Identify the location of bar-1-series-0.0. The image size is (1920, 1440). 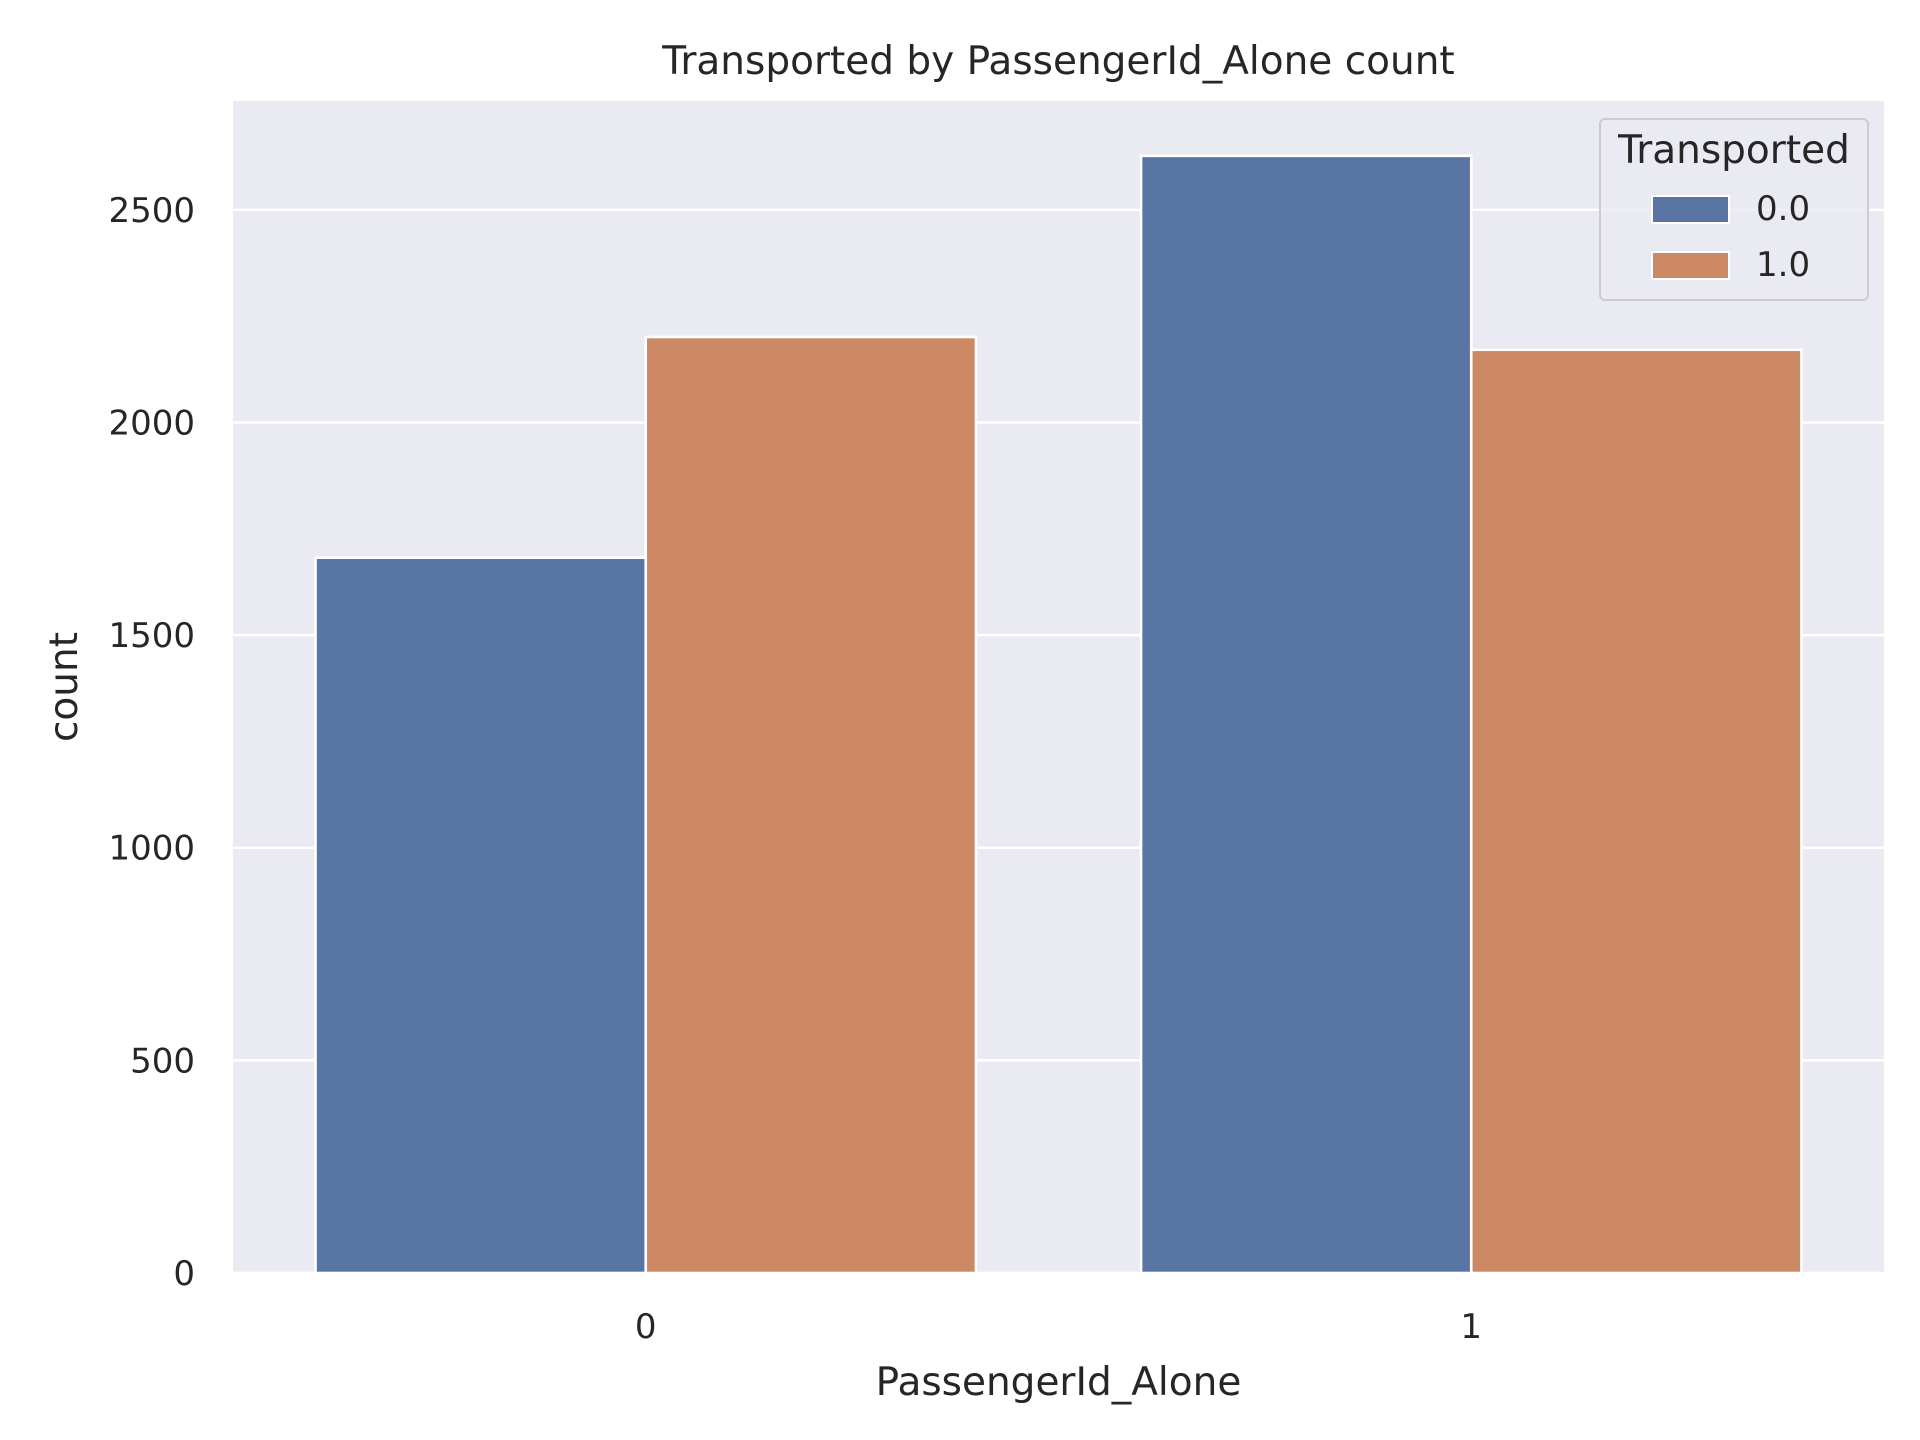
(1306, 714).